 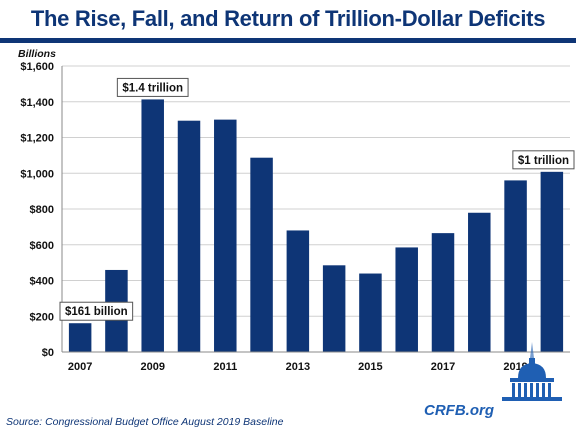 I want to click on x-tick-labels: 2007 2009 2011 2013 2015 2017 2019, so click(x=298, y=367).